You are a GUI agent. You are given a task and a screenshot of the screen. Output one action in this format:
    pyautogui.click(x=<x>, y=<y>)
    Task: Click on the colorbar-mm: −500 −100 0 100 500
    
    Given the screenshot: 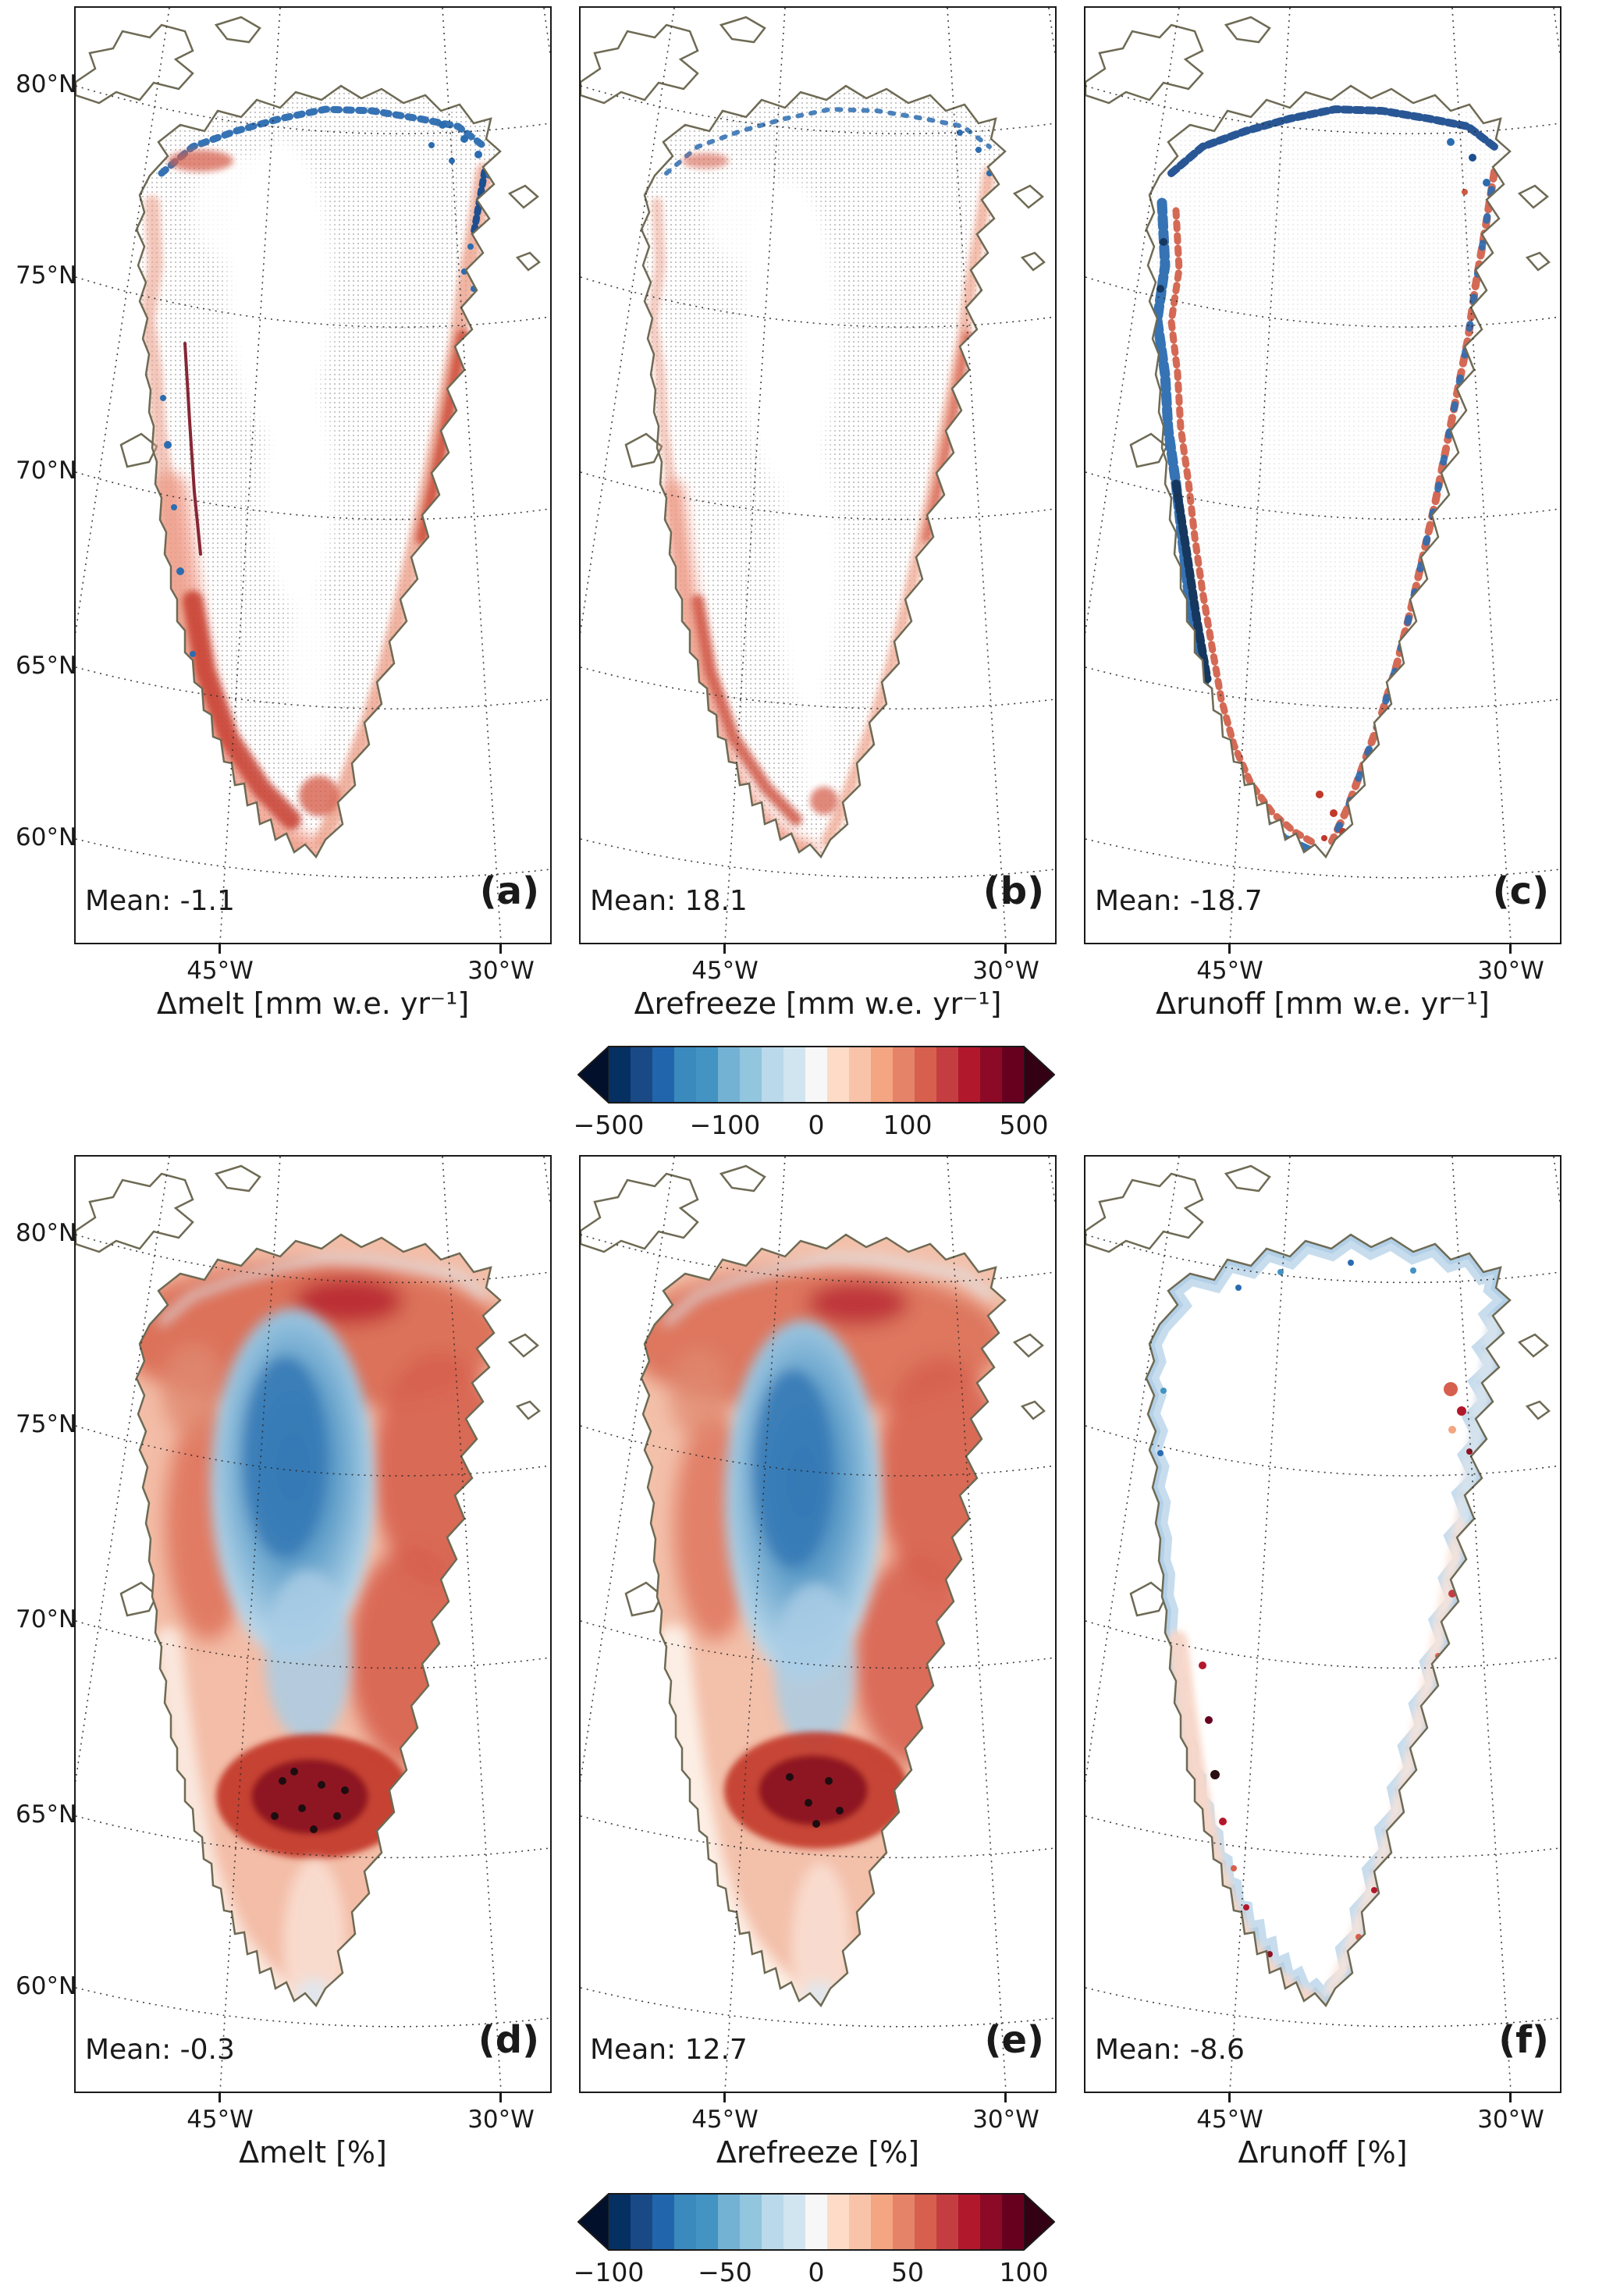 What is the action you would take?
    pyautogui.click(x=814, y=1093)
    